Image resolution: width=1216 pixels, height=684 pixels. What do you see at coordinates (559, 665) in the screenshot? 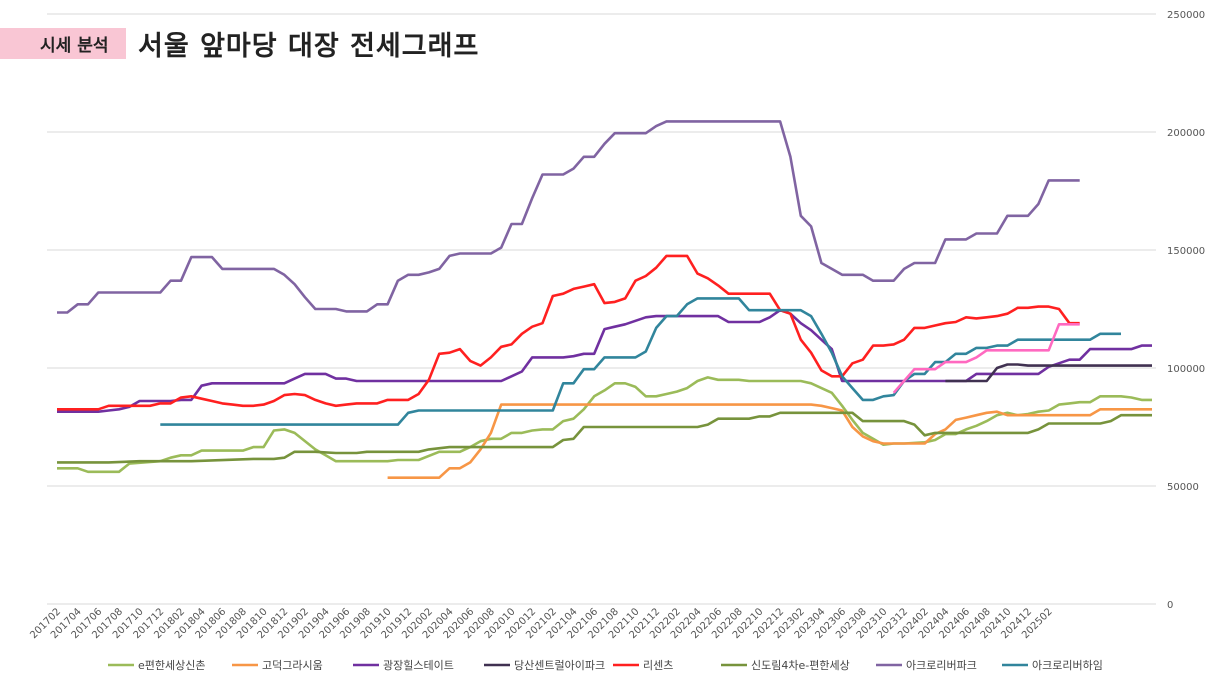
I see `legend-label-4: 당산센트럴아이파크` at bounding box center [559, 665].